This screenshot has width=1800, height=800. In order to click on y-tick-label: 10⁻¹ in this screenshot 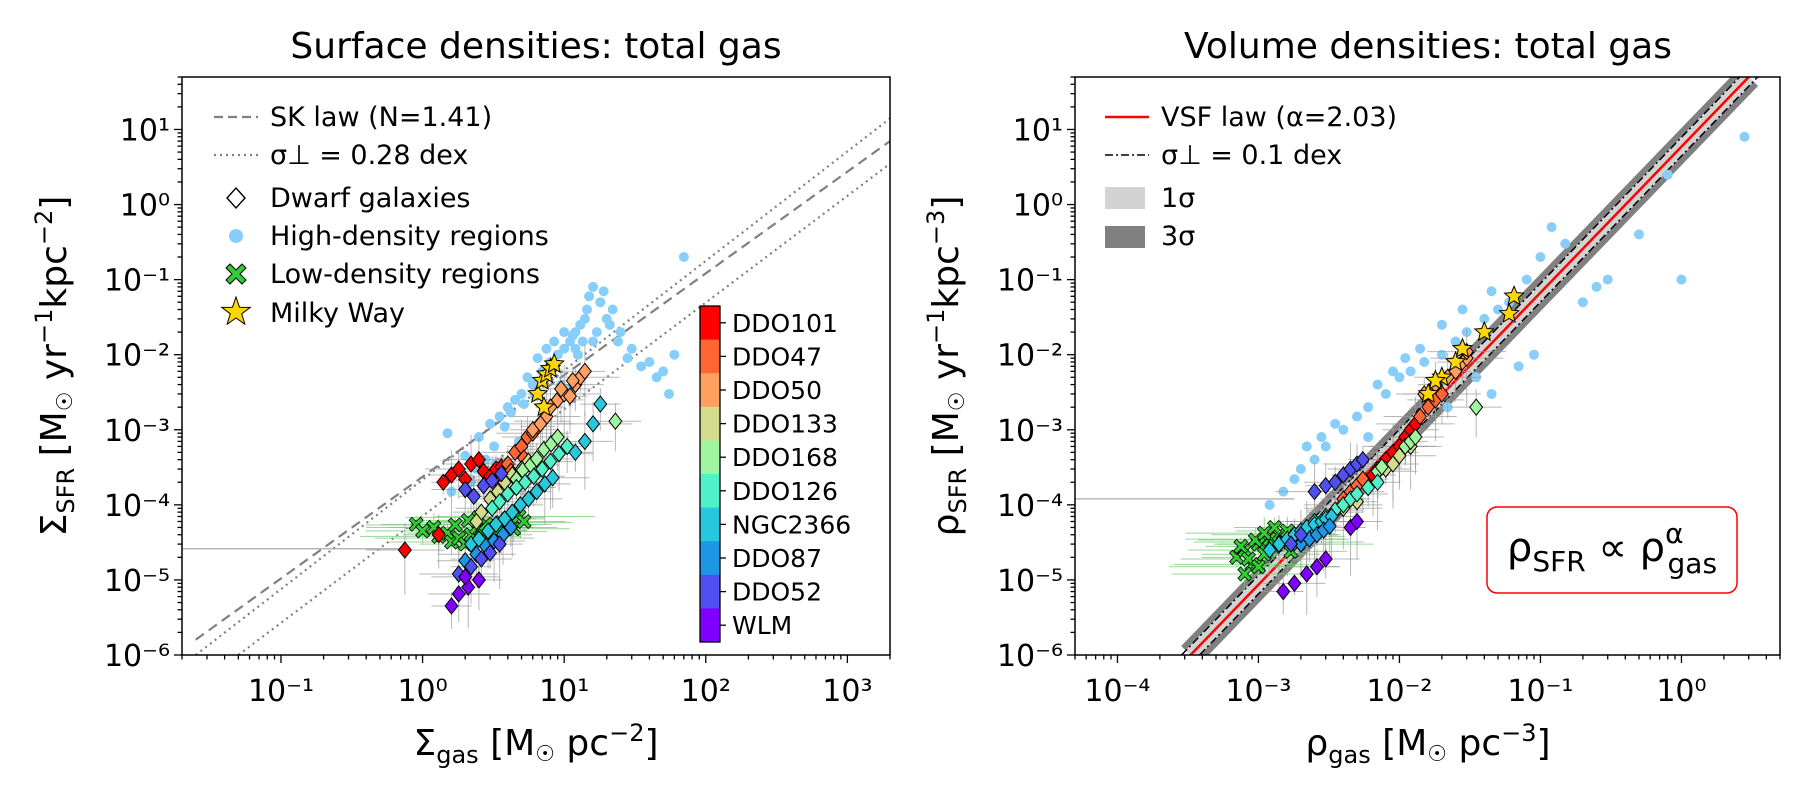, I will do `click(137, 281)`.